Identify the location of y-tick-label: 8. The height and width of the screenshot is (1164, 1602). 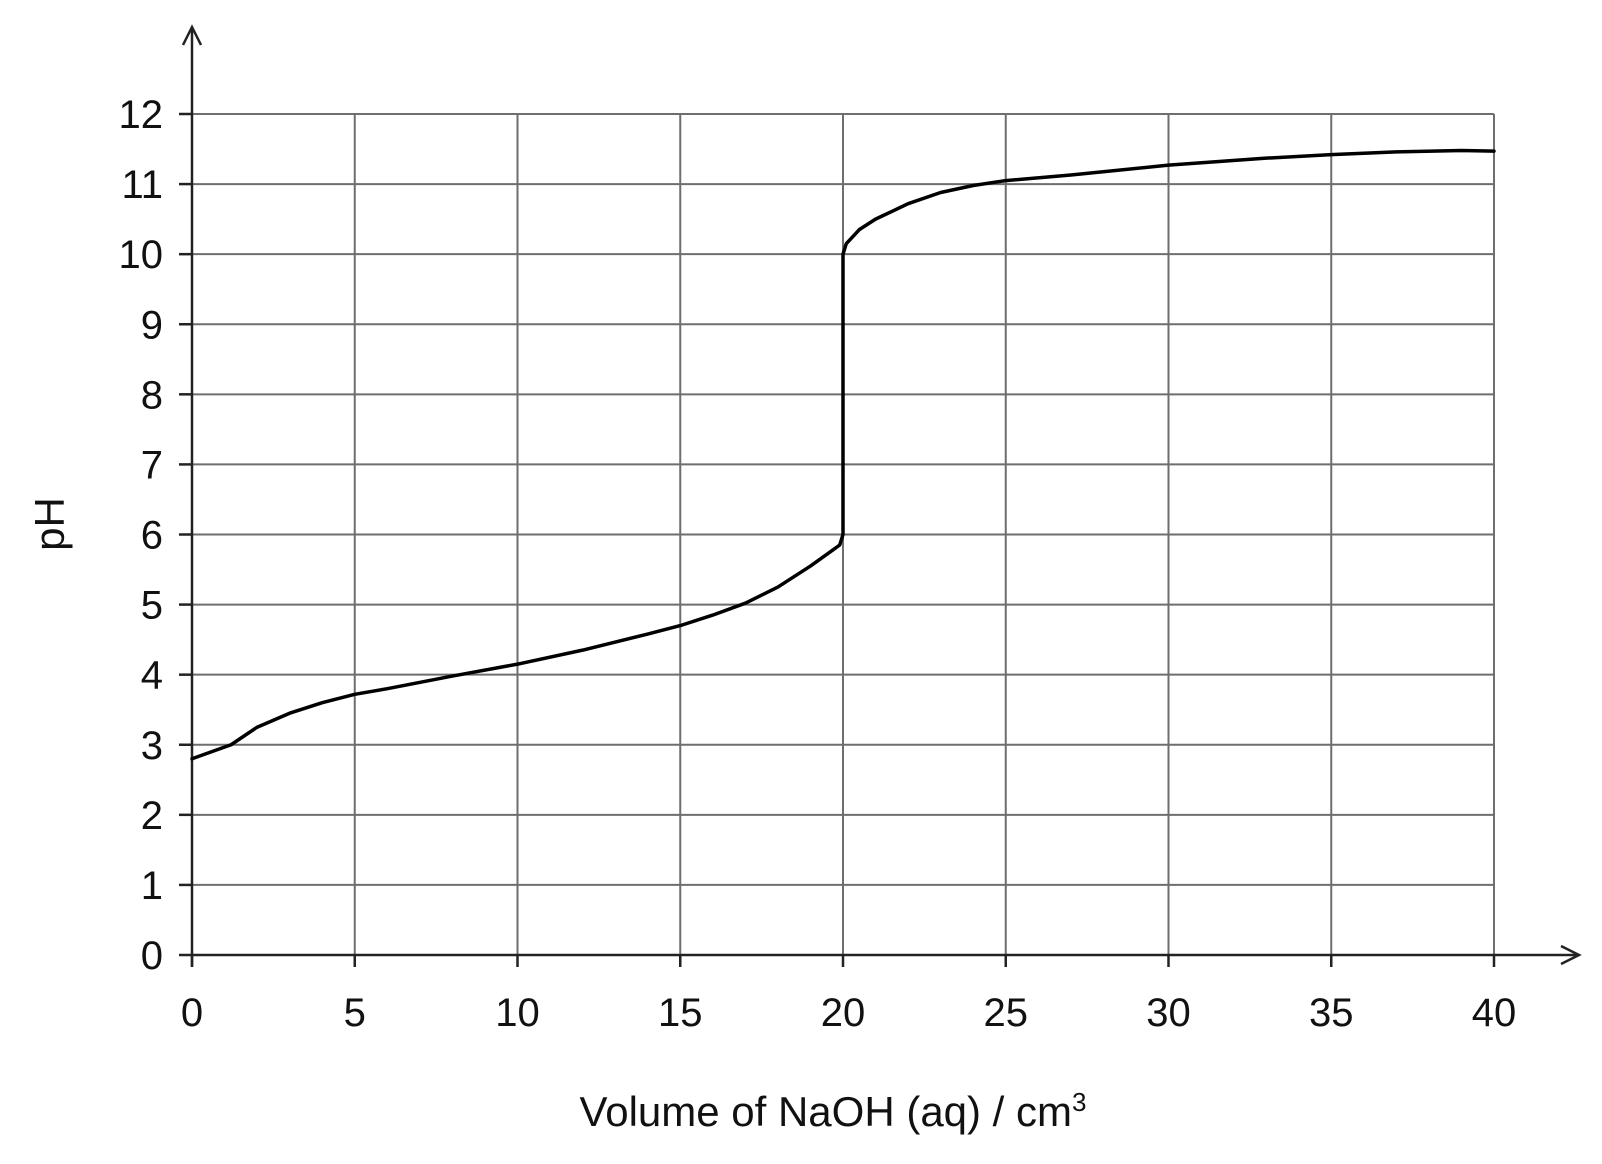
(152, 395).